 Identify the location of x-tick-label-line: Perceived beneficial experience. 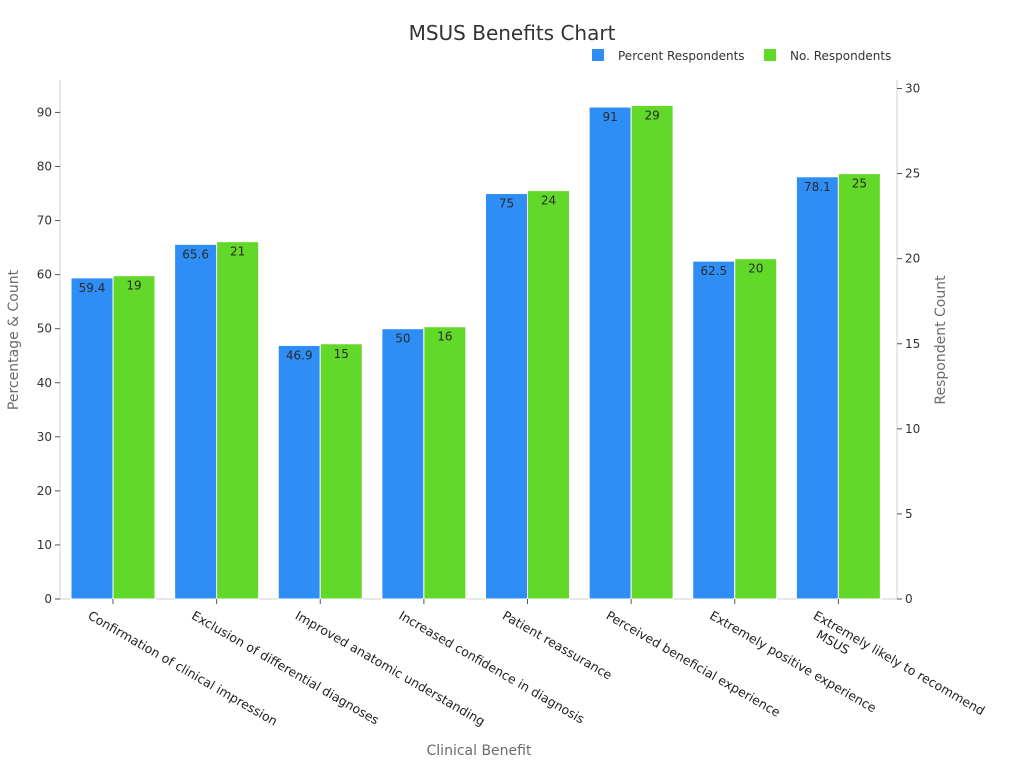
(694, 664).